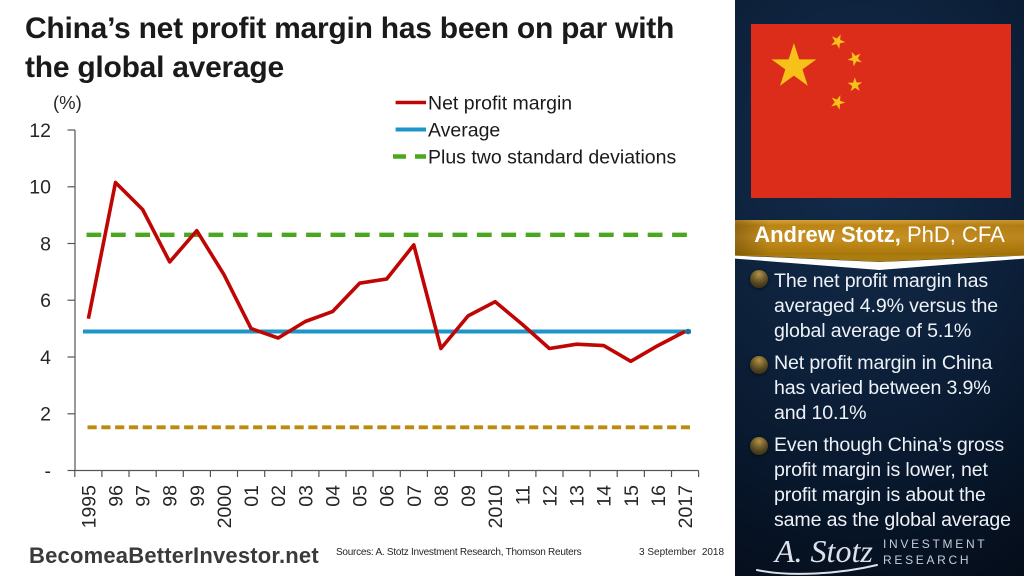 The width and height of the screenshot is (1024, 581). I want to click on svg-text: 16, so click(659, 496).